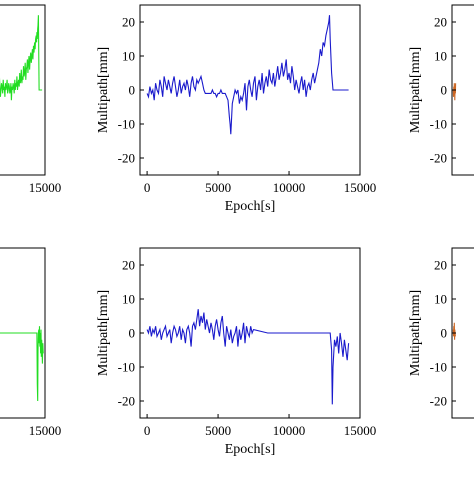  I want to click on panel-top-left: 15000, so click(31, 99).